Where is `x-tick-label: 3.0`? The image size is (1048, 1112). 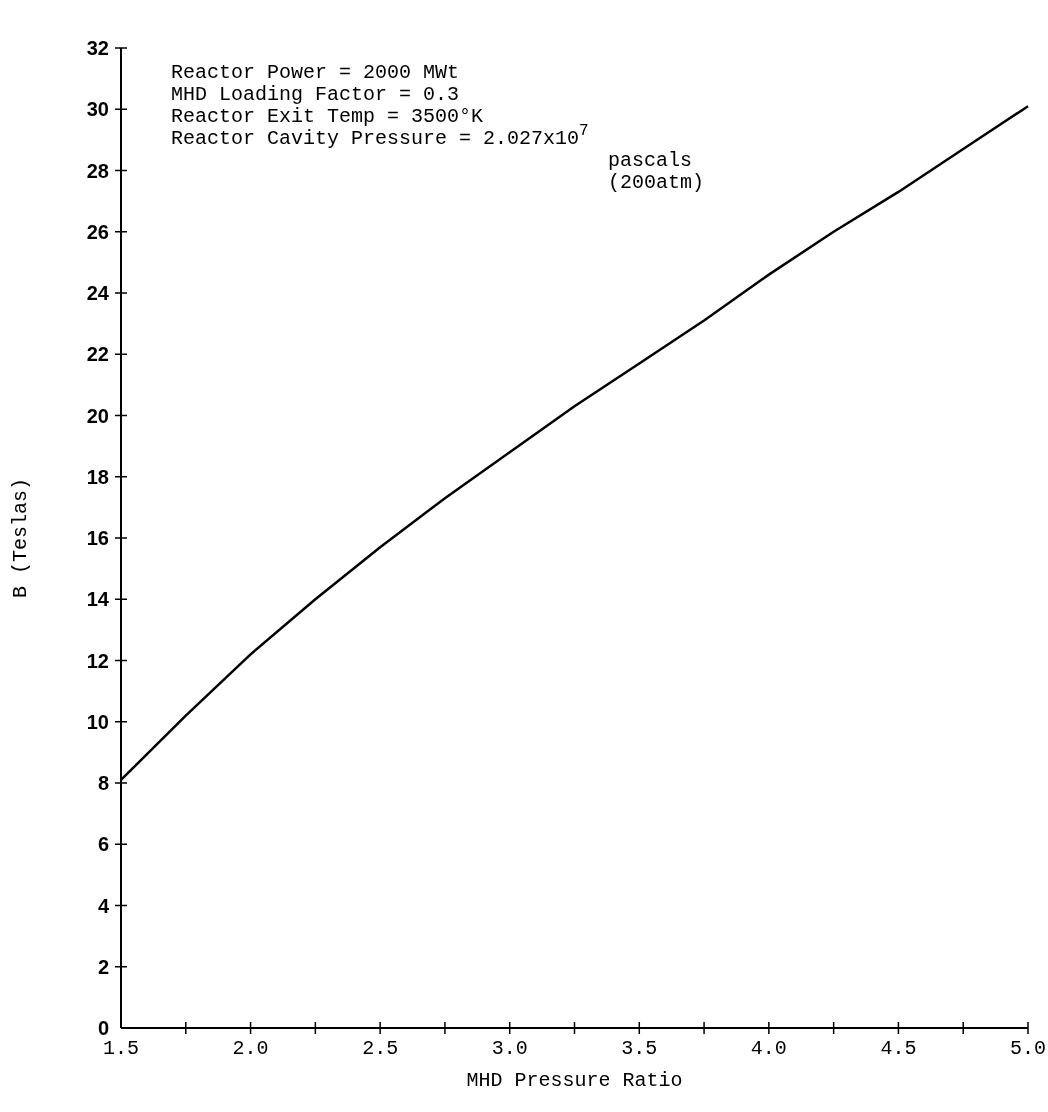
x-tick-label: 3.0 is located at coordinates (509, 1048).